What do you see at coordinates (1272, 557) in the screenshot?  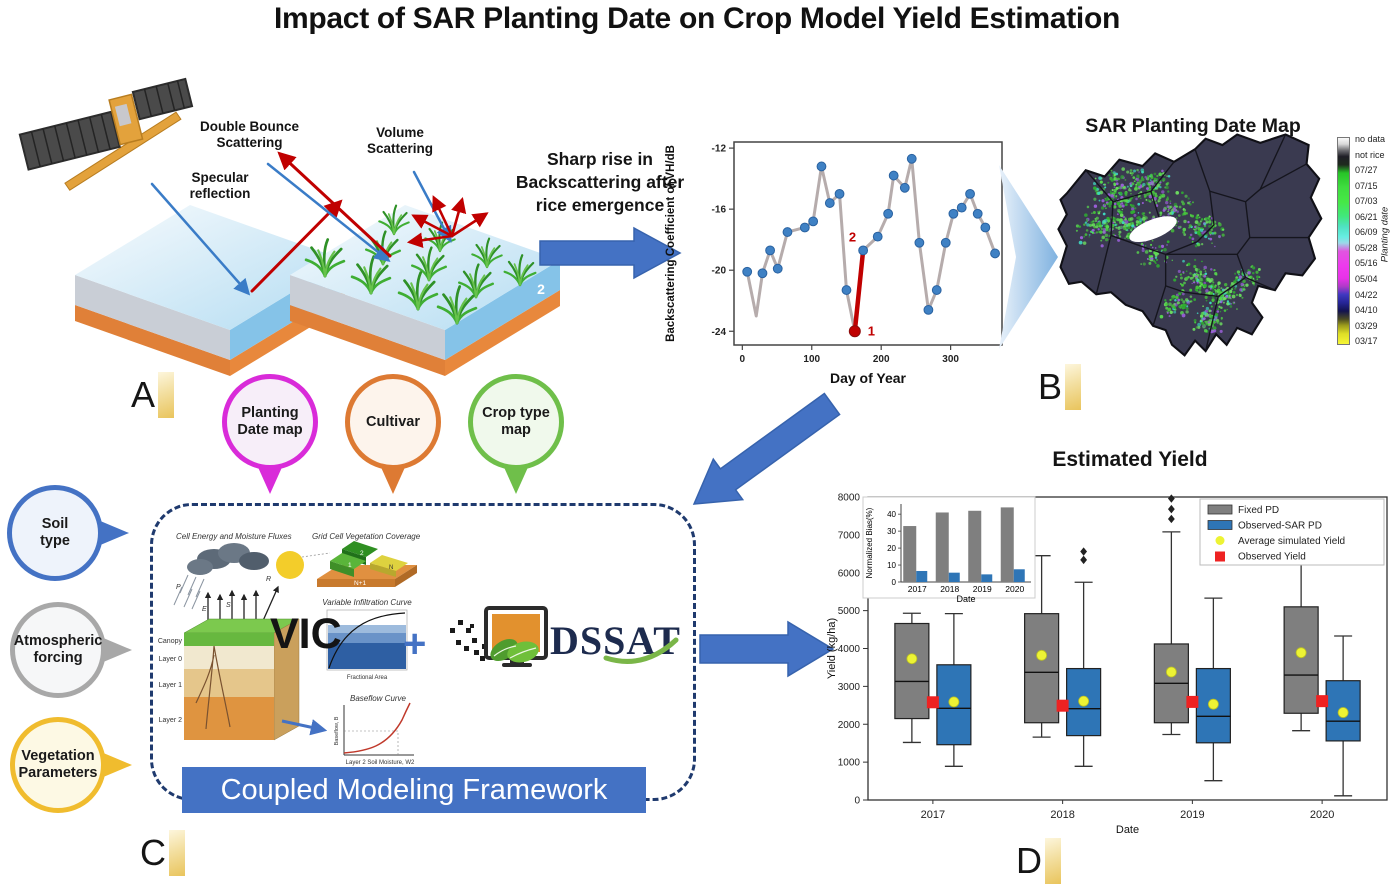 I see `legend-label: Observed Yield` at bounding box center [1272, 557].